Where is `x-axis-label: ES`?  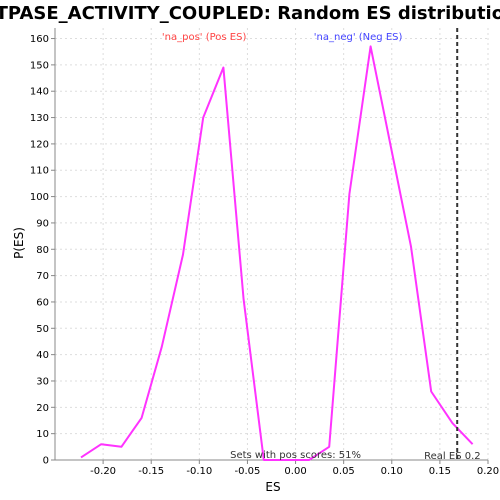
x-axis-label: ES is located at coordinates (272, 487).